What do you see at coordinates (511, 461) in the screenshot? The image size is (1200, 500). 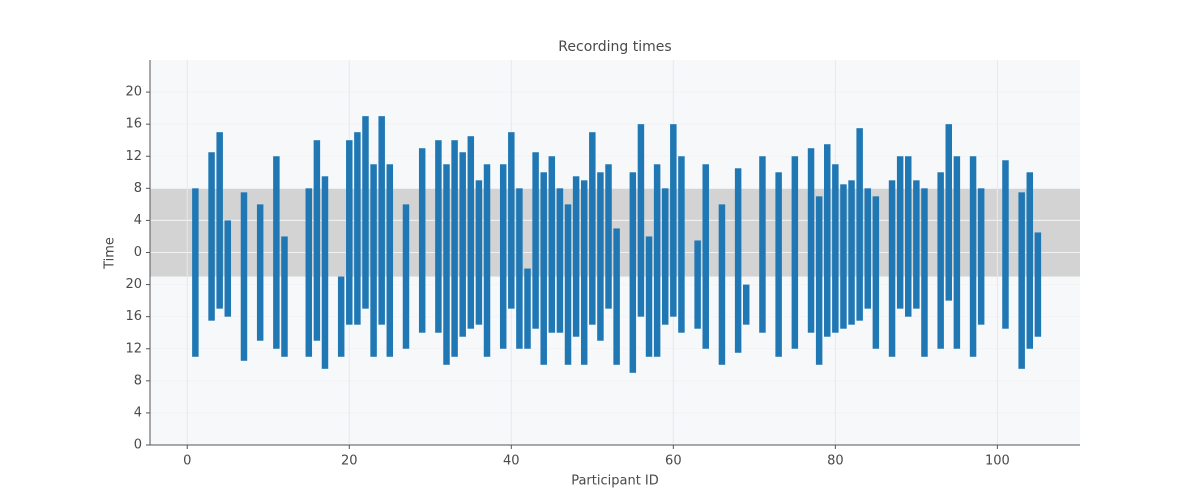 I see `x-tick-label: 40` at bounding box center [511, 461].